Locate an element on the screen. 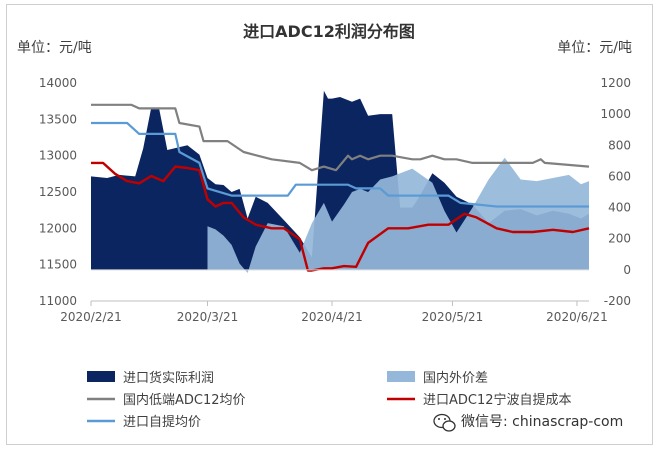  left-tick-label: 14000 is located at coordinates (58, 83).